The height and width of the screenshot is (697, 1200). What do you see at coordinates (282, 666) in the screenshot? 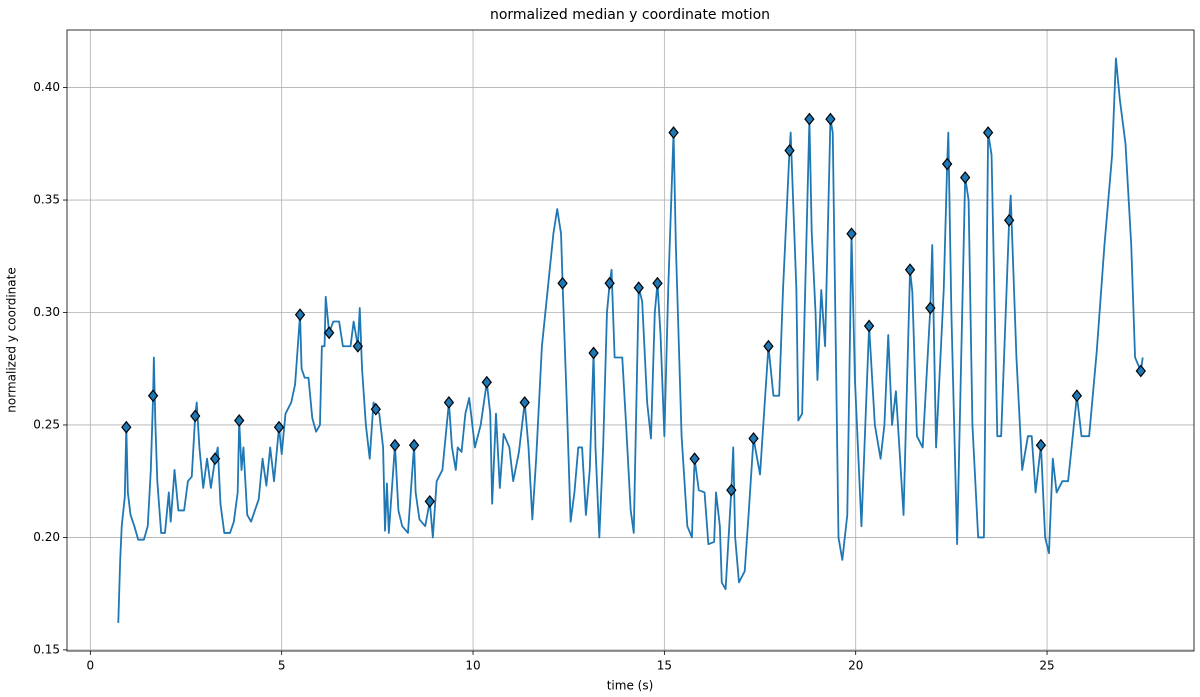
I see `x-tick-label: 5` at bounding box center [282, 666].